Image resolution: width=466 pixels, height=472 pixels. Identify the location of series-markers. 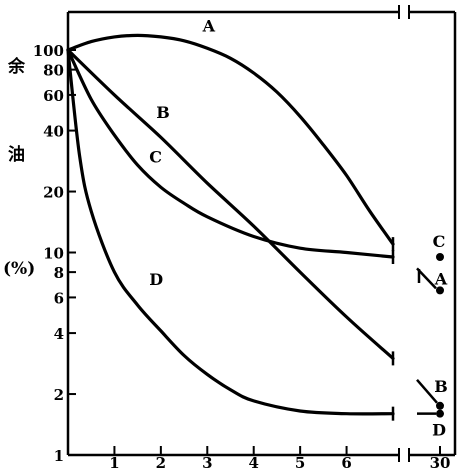
(417, 329).